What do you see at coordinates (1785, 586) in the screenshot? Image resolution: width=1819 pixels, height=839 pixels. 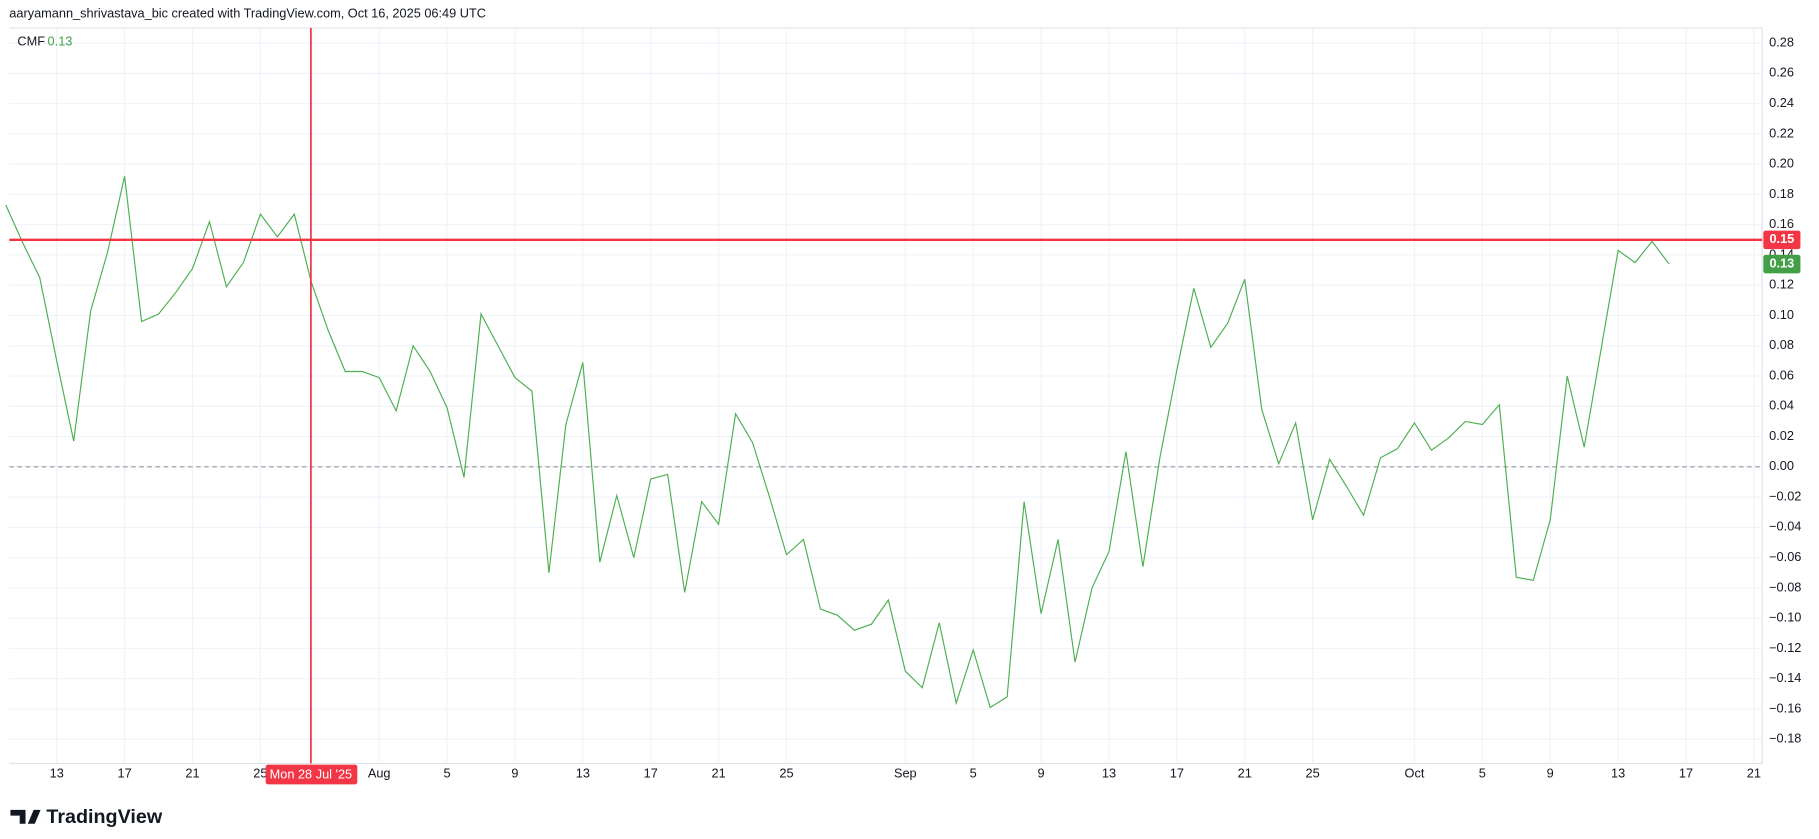 I see `y-tick-label: −0.08` at bounding box center [1785, 586].